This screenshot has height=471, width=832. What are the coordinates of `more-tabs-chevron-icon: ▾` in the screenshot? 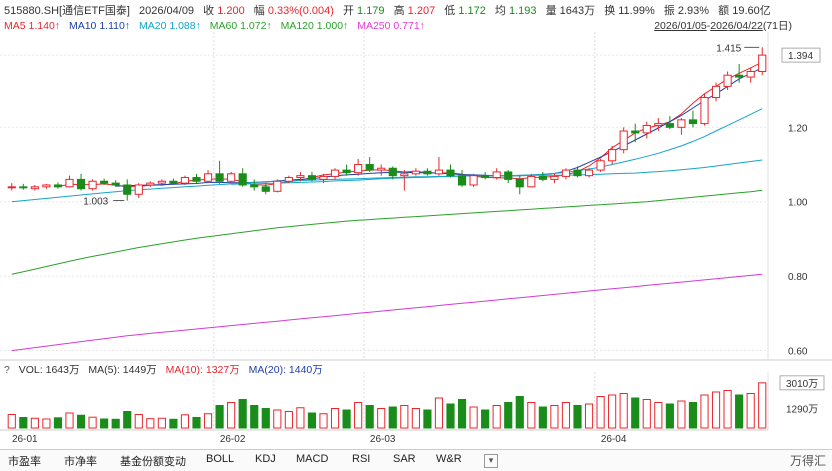 It's located at (491, 461).